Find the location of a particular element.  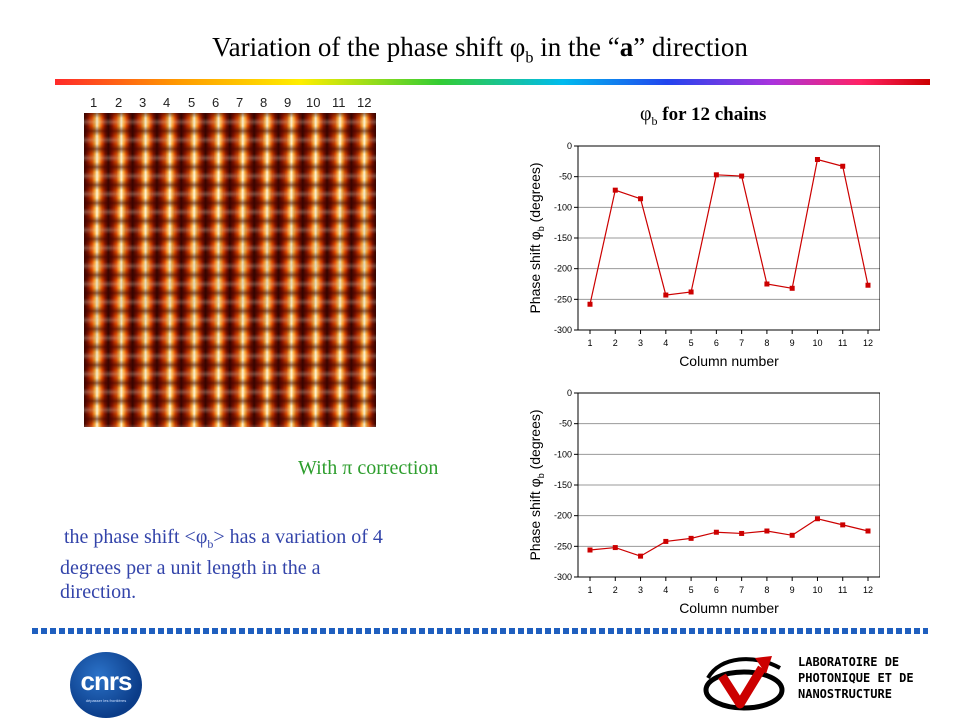

lpn-logo-icon is located at coordinates (744, 683).